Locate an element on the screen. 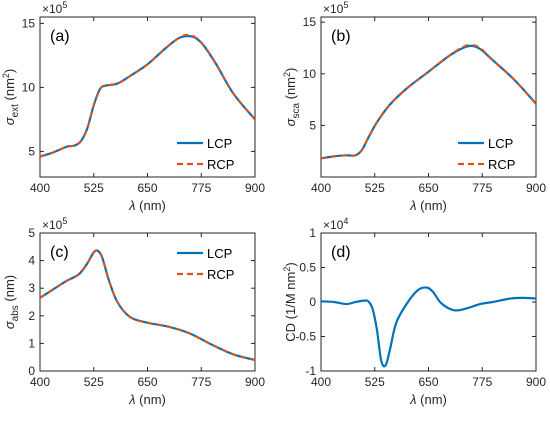 This screenshot has width=550, height=425. y-axis-label: σext (nm2) is located at coordinates (11, 97).